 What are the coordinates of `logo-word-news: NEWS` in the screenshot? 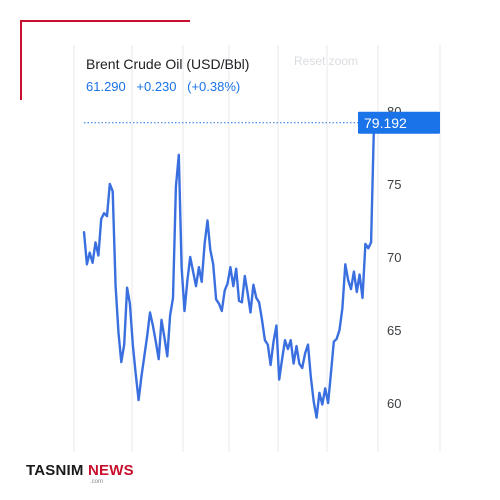 It's located at (110, 470).